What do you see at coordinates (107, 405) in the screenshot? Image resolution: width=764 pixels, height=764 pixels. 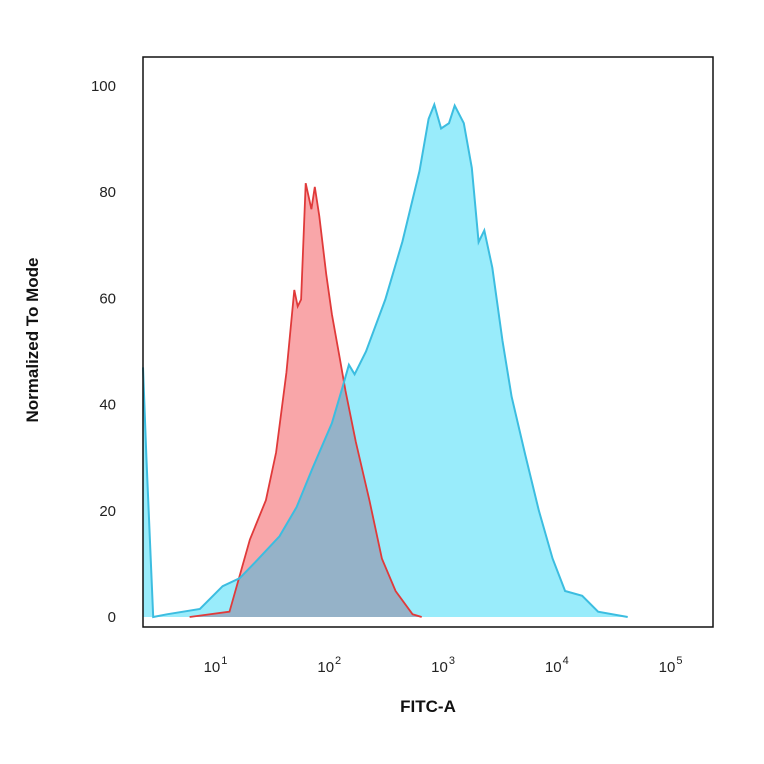 I see `y-tick-label: 40` at bounding box center [107, 405].